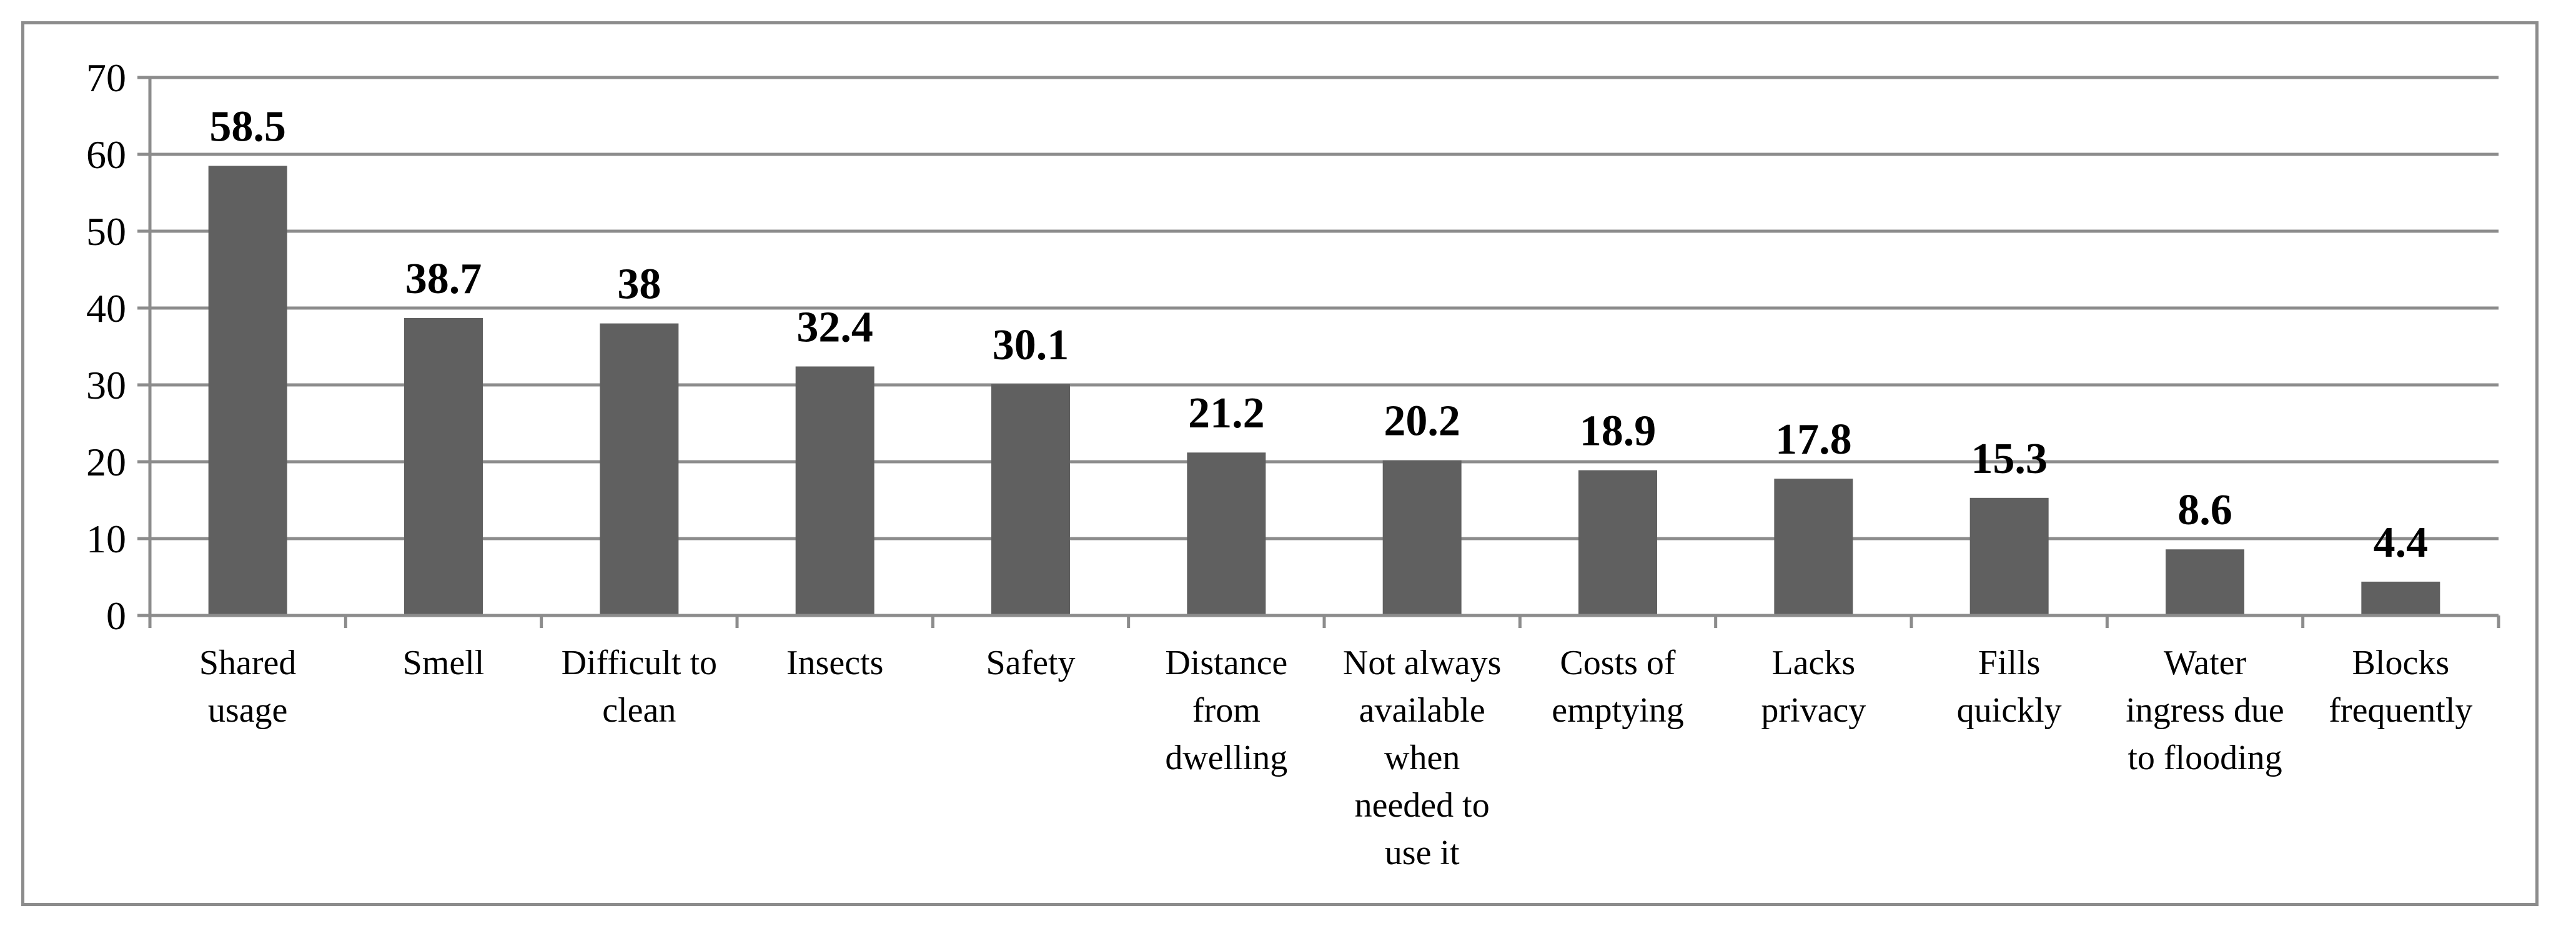 The height and width of the screenshot is (951, 2576). What do you see at coordinates (106, 539) in the screenshot?
I see `y-tick-label: 10` at bounding box center [106, 539].